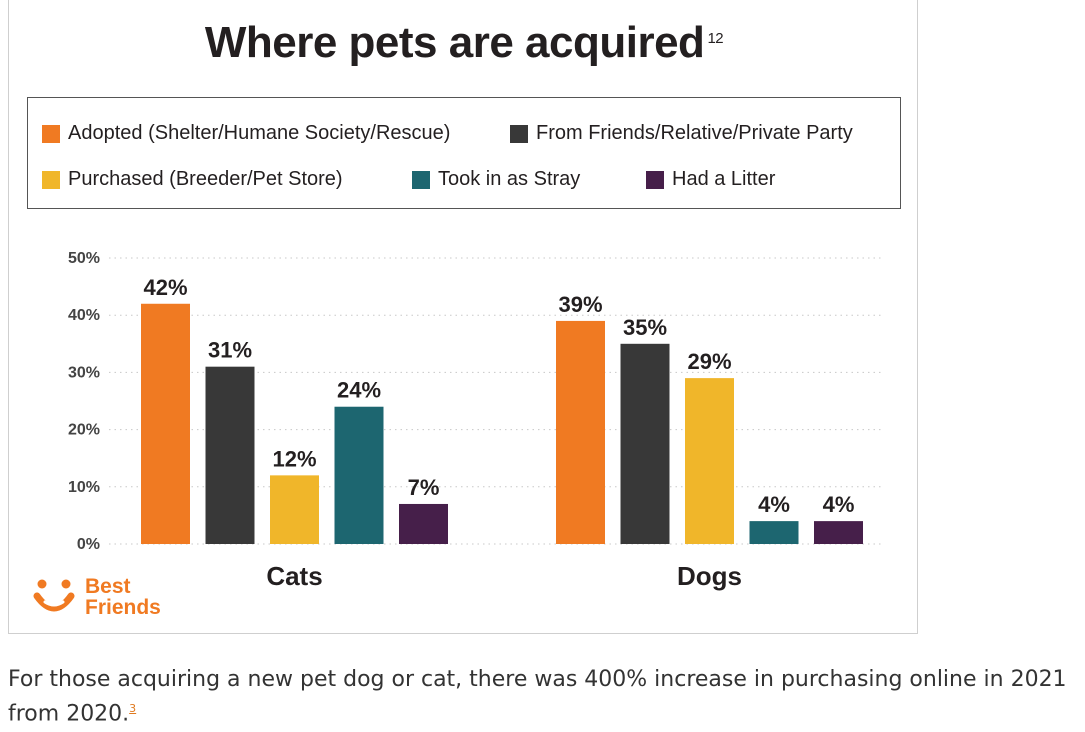 The width and height of the screenshot is (1085, 732). What do you see at coordinates (230, 350) in the screenshot?
I see `data-label: 31%` at bounding box center [230, 350].